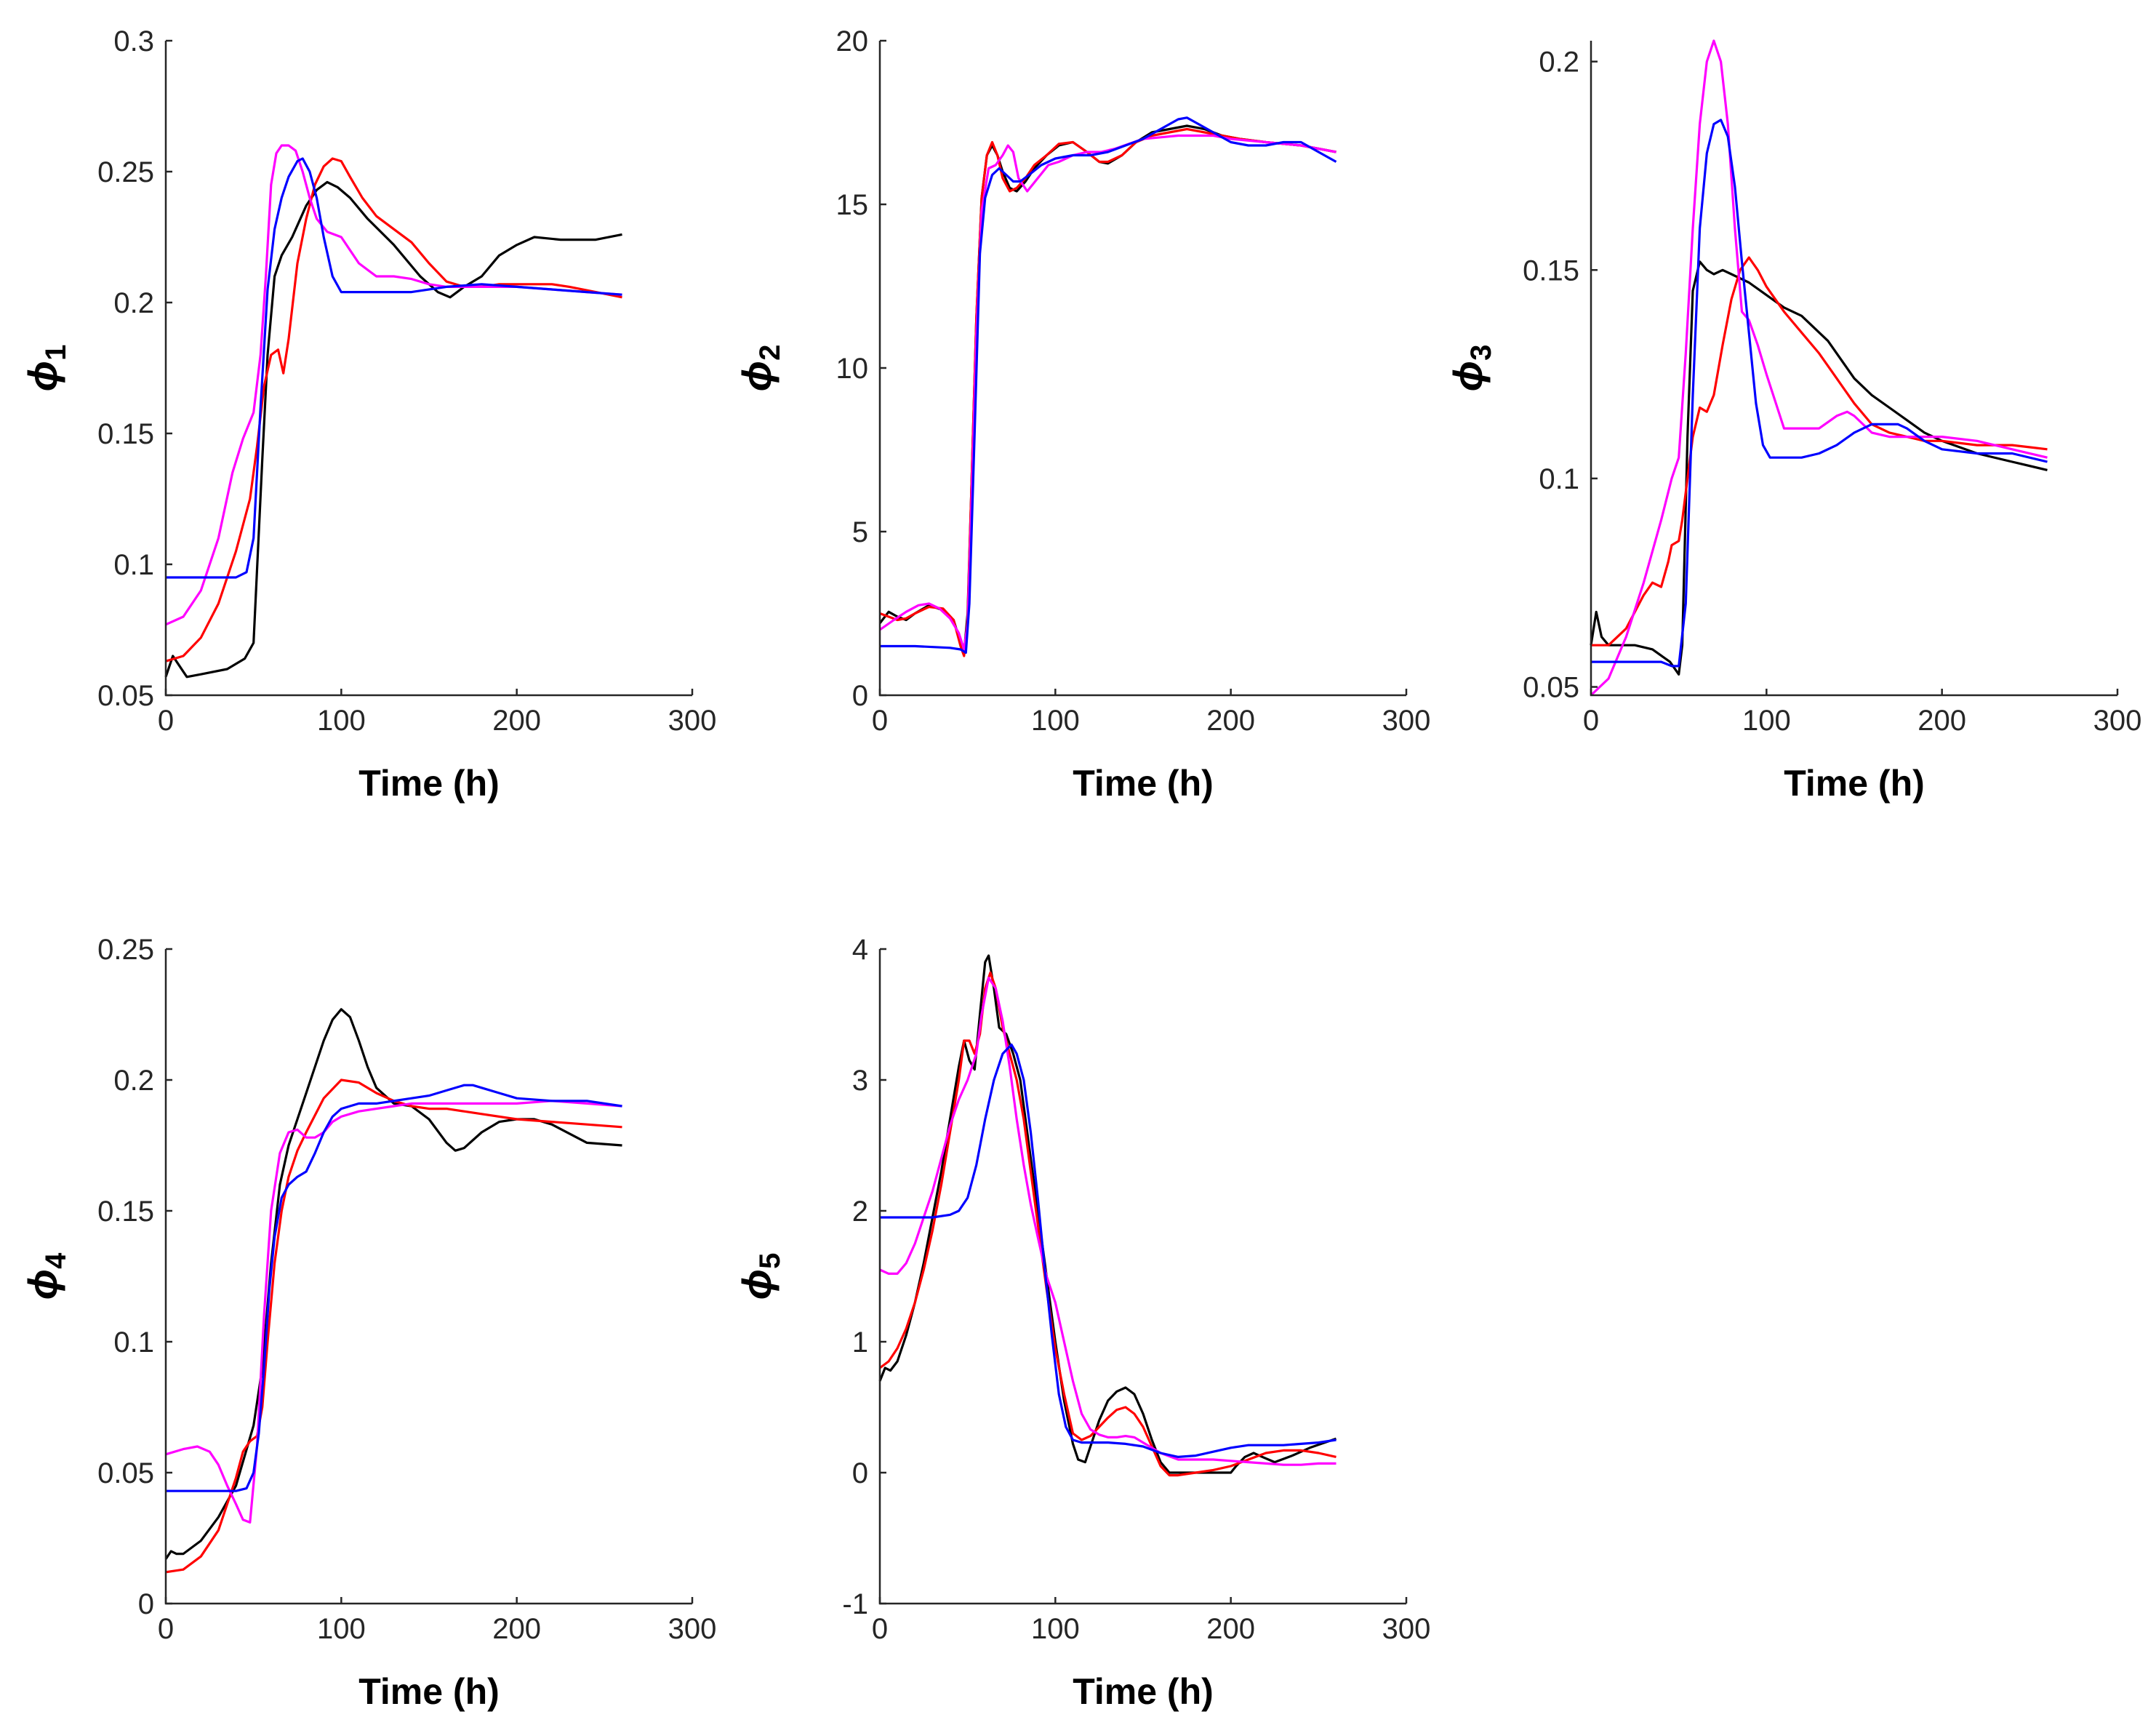  I want to click on y-axis-label: ϕ1, so click(46, 368).